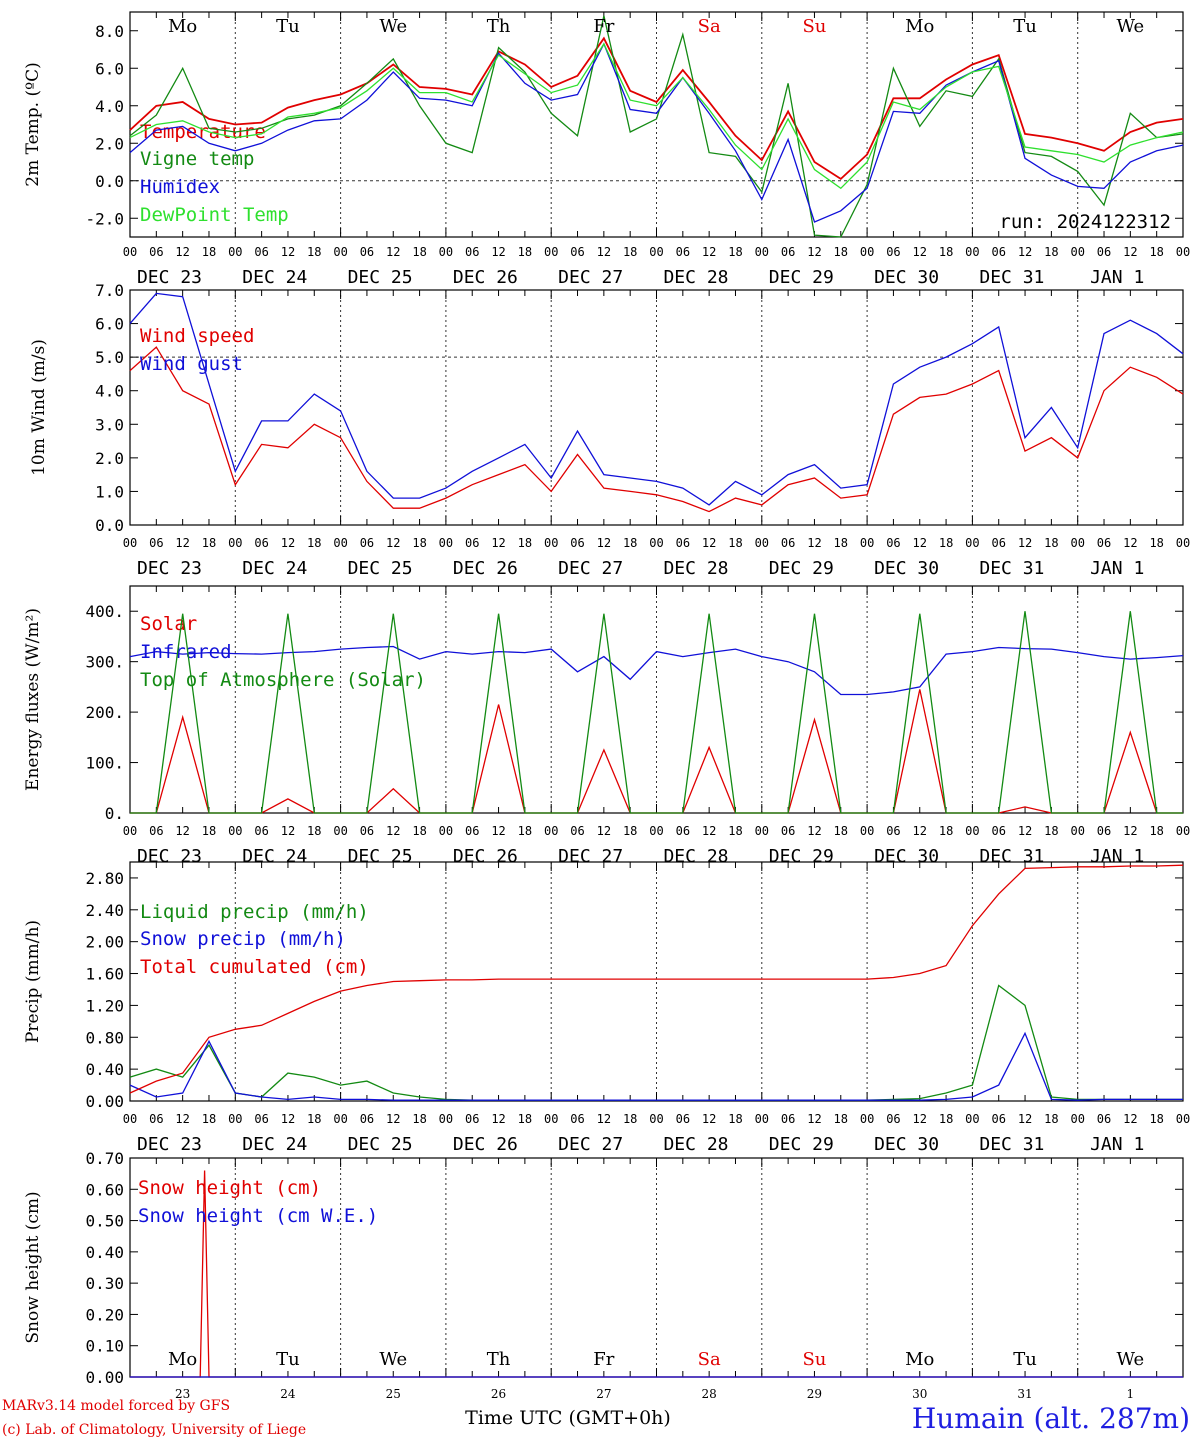 Image resolution: width=1194 pixels, height=1440 pixels. What do you see at coordinates (1051, 1418) in the screenshot?
I see `location-title: Humain (alt. 287m)` at bounding box center [1051, 1418].